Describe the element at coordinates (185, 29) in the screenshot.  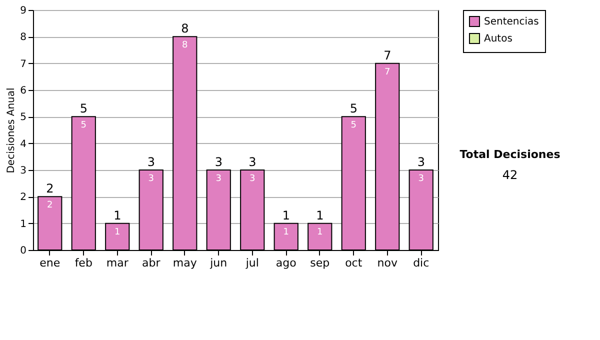
I see `total-label: 8` at that location.